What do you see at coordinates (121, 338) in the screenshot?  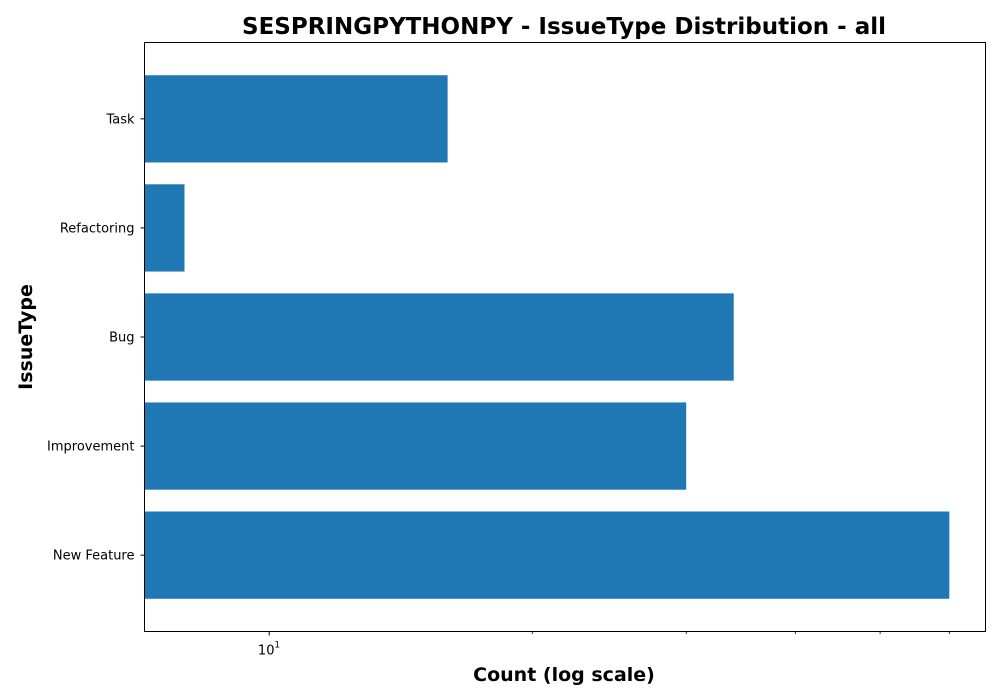 I see `y-tick-label: Bug` at bounding box center [121, 338].